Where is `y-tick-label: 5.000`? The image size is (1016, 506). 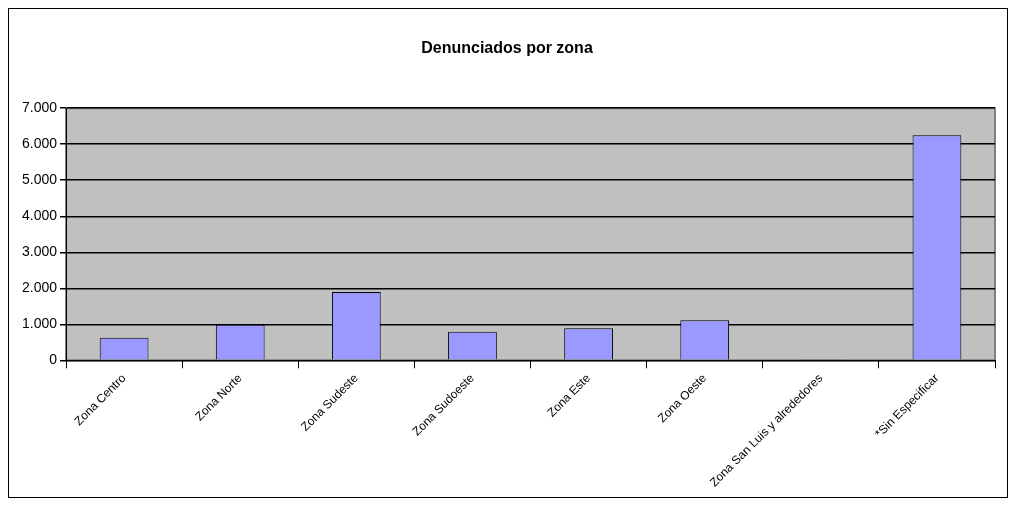 y-tick-label: 5.000 is located at coordinates (39, 179).